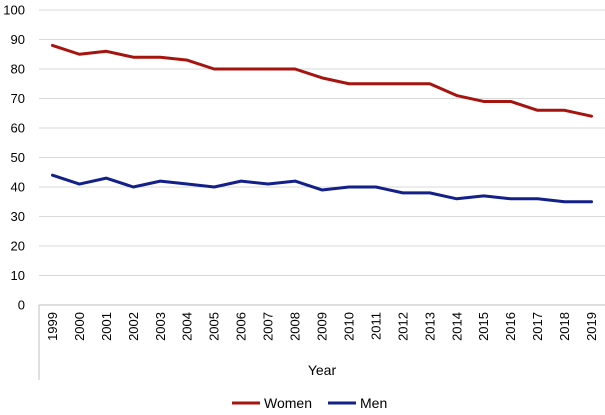  Describe the element at coordinates (18, 98) in the screenshot. I see `y-tick-label: 70` at that location.